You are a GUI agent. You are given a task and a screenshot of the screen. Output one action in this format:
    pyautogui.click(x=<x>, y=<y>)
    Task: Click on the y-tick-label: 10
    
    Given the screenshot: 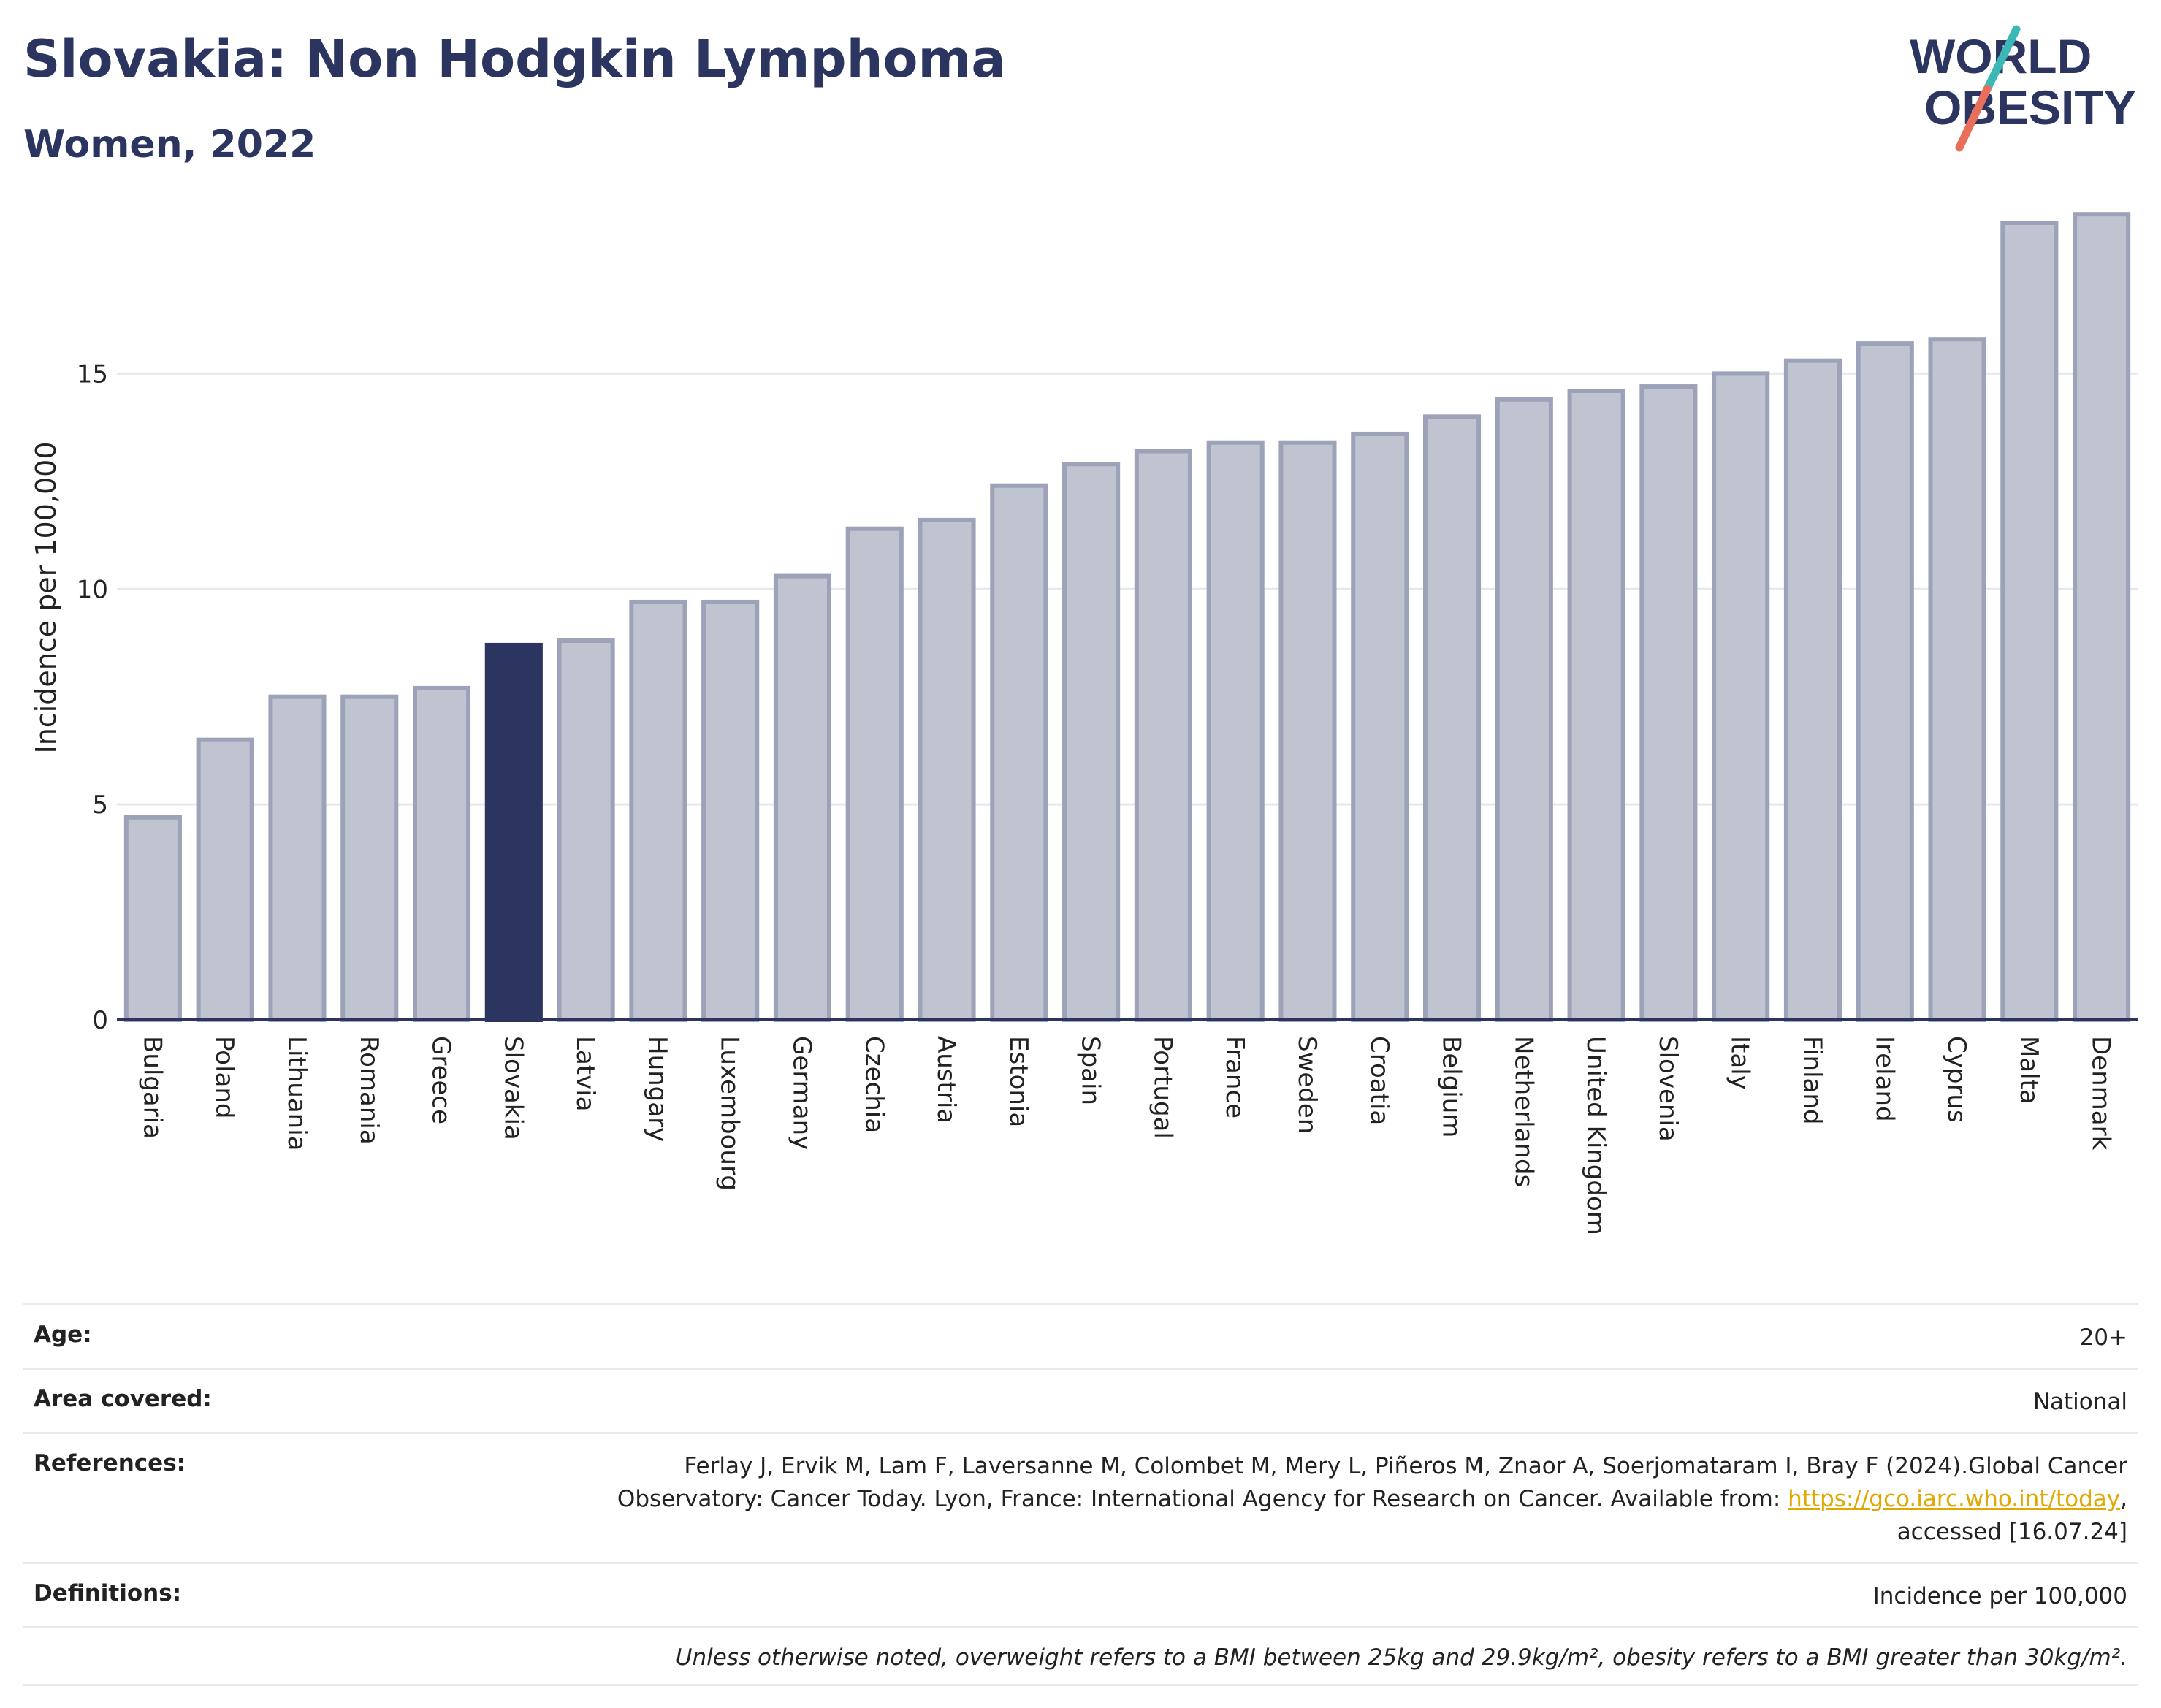 What is the action you would take?
    pyautogui.click(x=92, y=589)
    